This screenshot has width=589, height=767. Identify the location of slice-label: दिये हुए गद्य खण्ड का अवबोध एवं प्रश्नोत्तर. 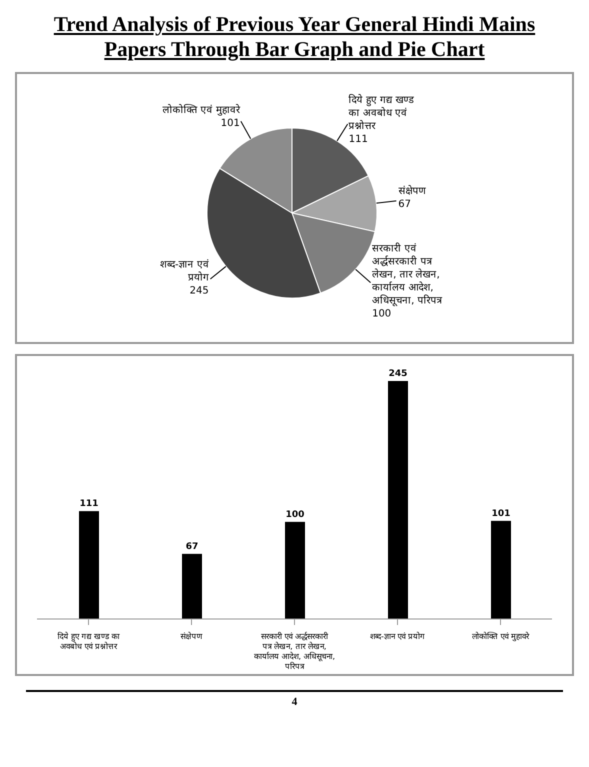
(381, 113).